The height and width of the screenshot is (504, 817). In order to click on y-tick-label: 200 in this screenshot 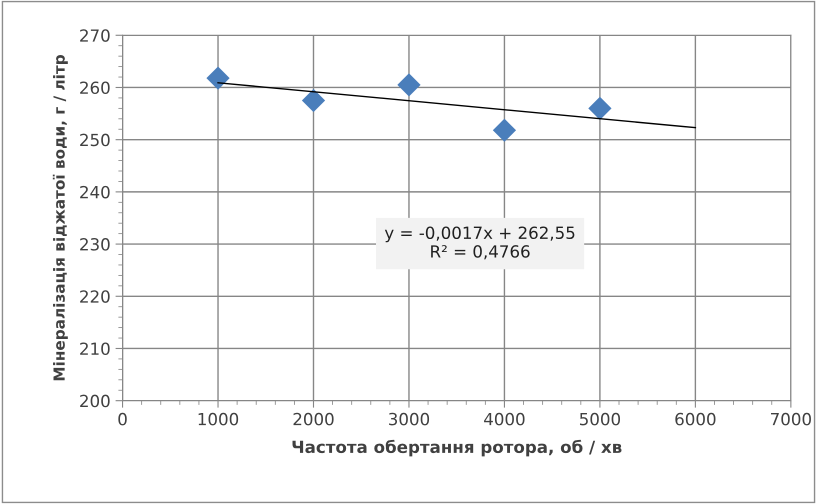, I will do `click(95, 401)`.